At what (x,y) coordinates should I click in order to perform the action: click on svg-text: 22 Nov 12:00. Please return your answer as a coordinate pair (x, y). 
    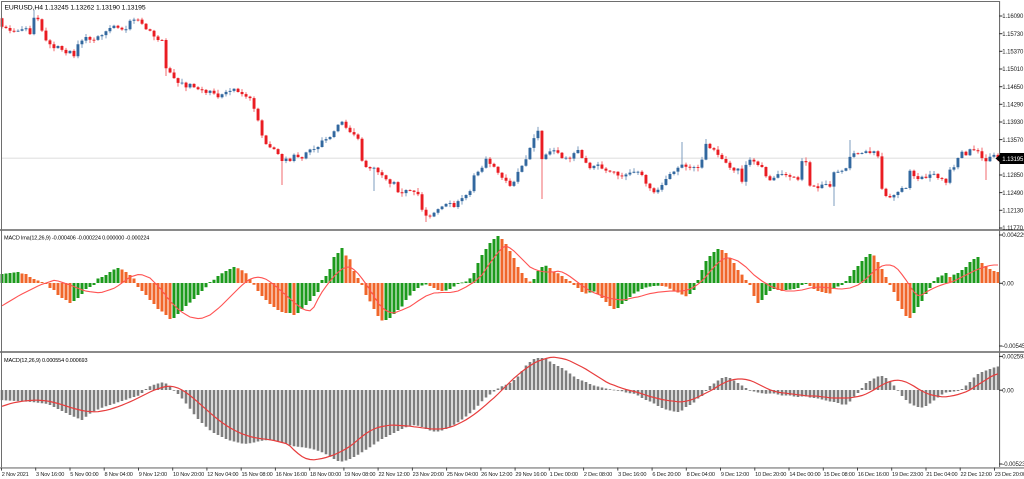
    Looking at the image, I should click on (393, 475).